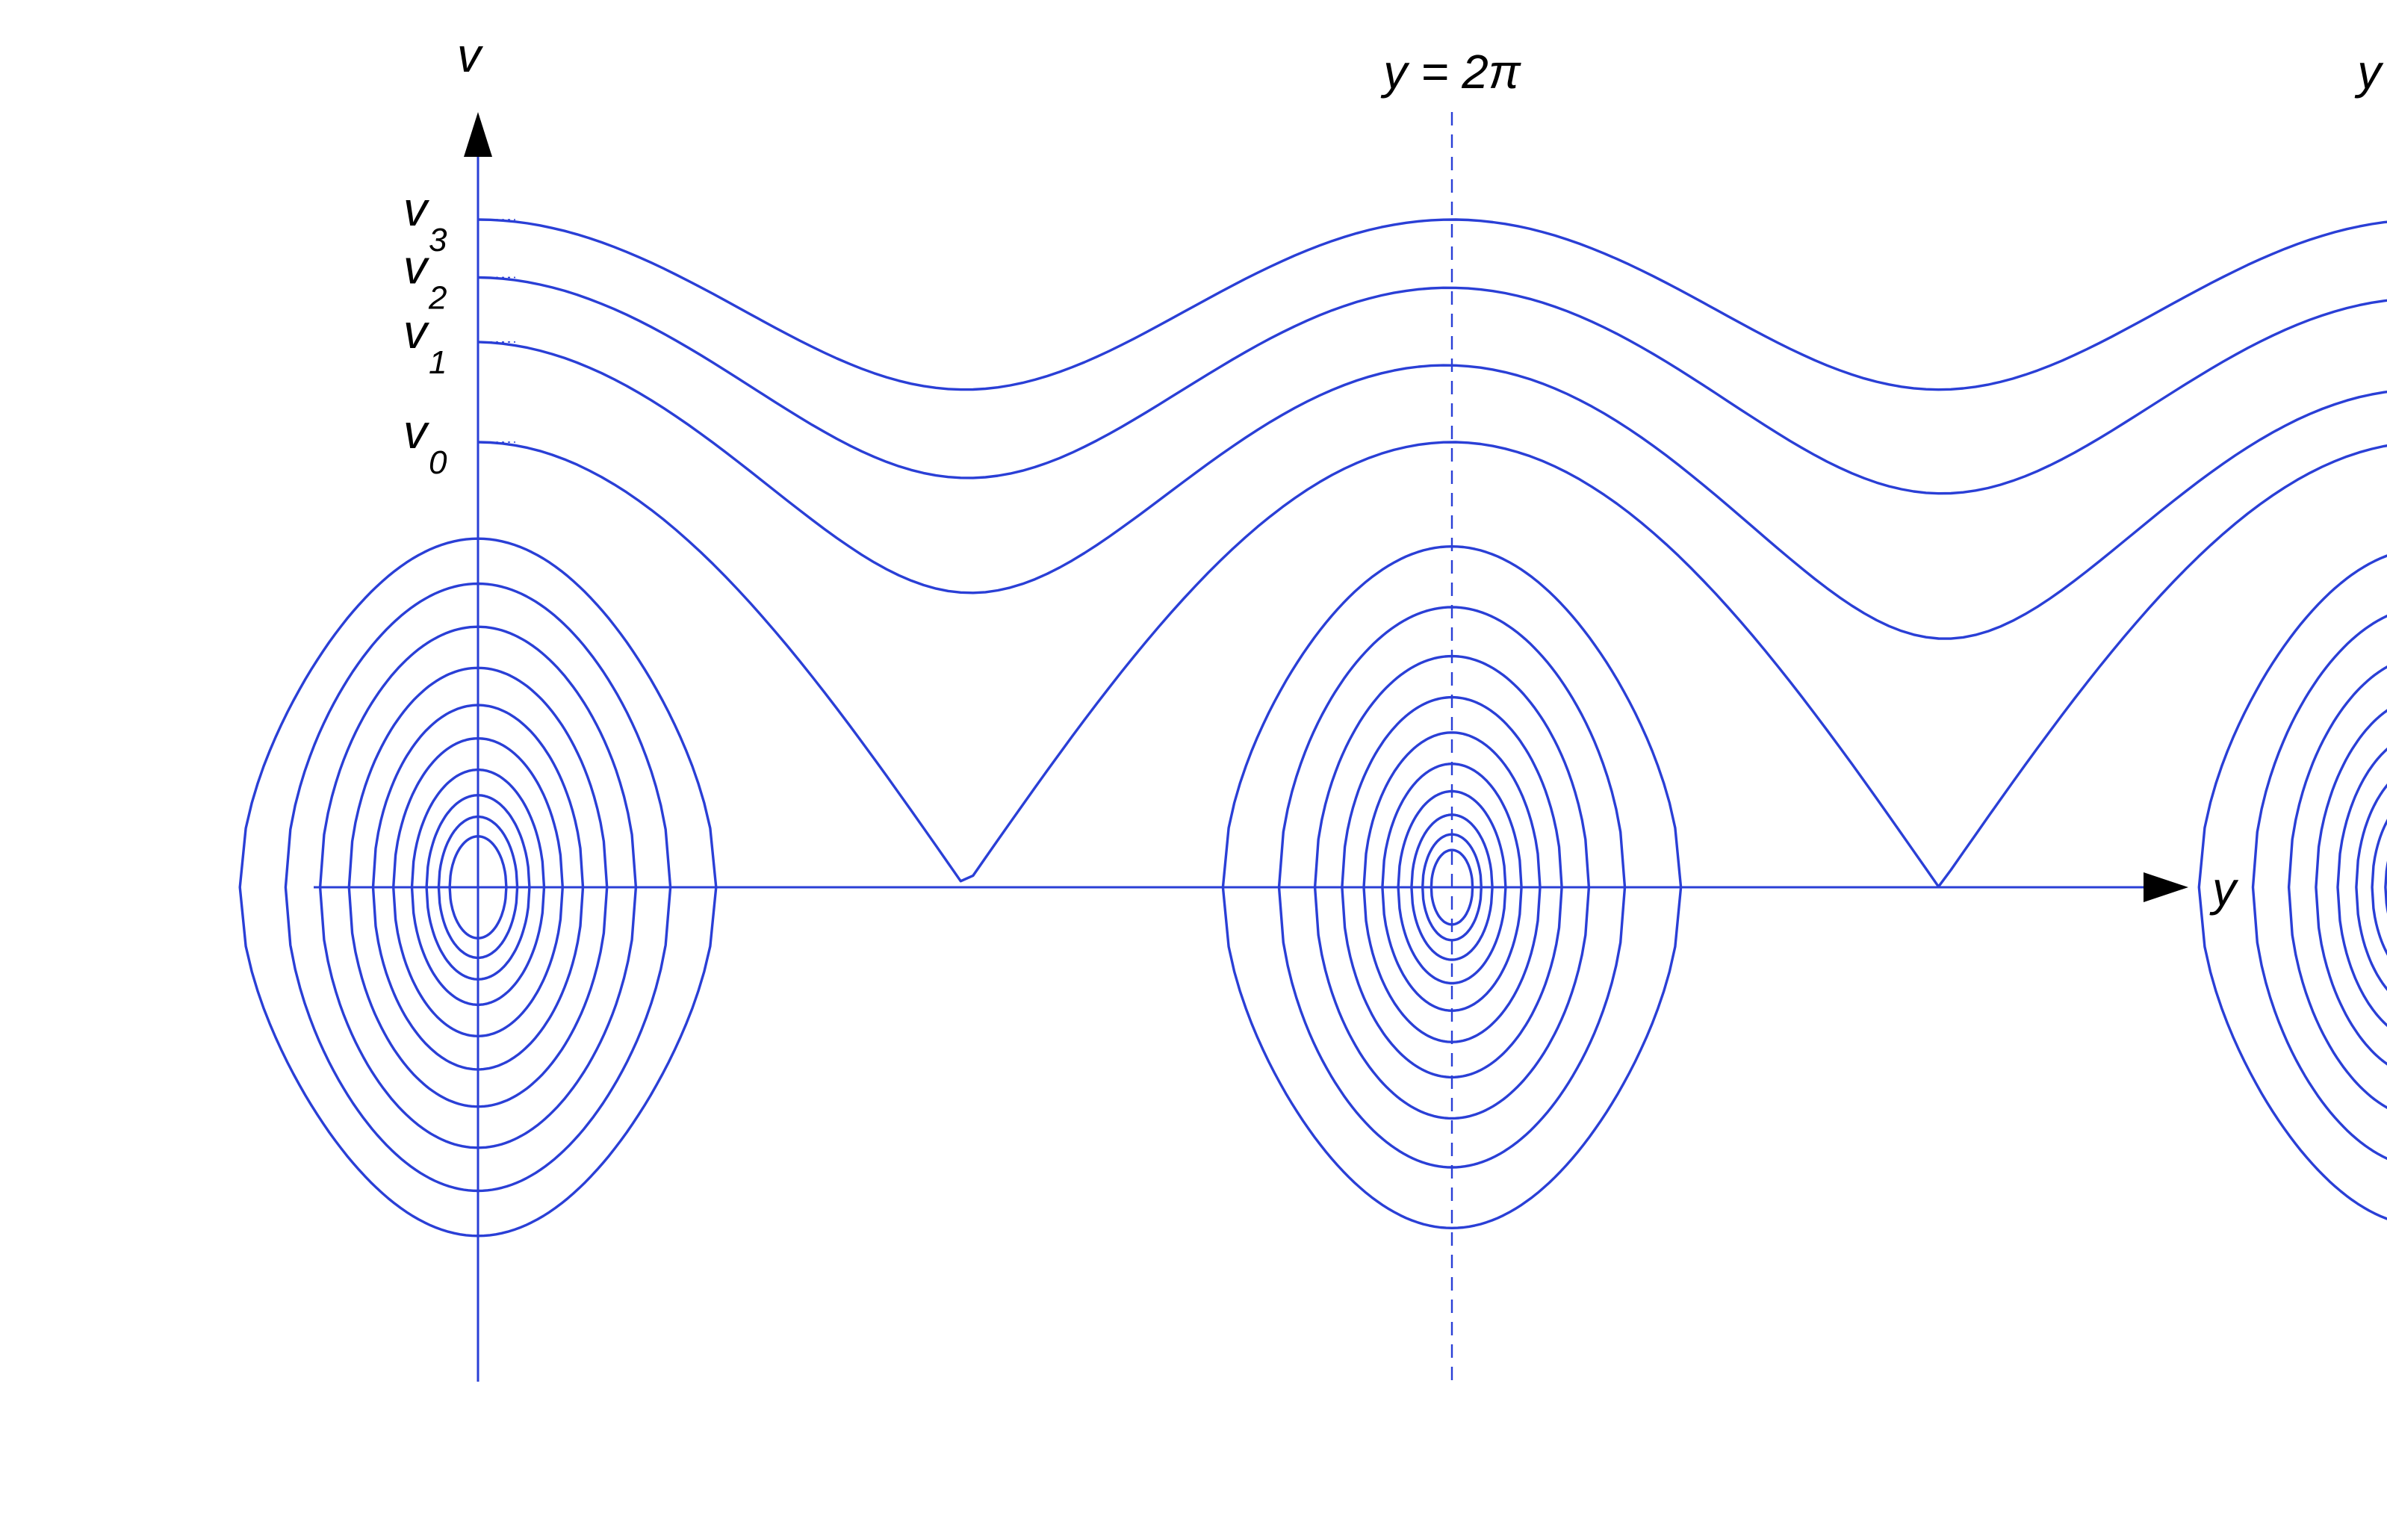  Describe the element at coordinates (1432, 304) in the screenshot. I see `wave-curve-v3` at that location.